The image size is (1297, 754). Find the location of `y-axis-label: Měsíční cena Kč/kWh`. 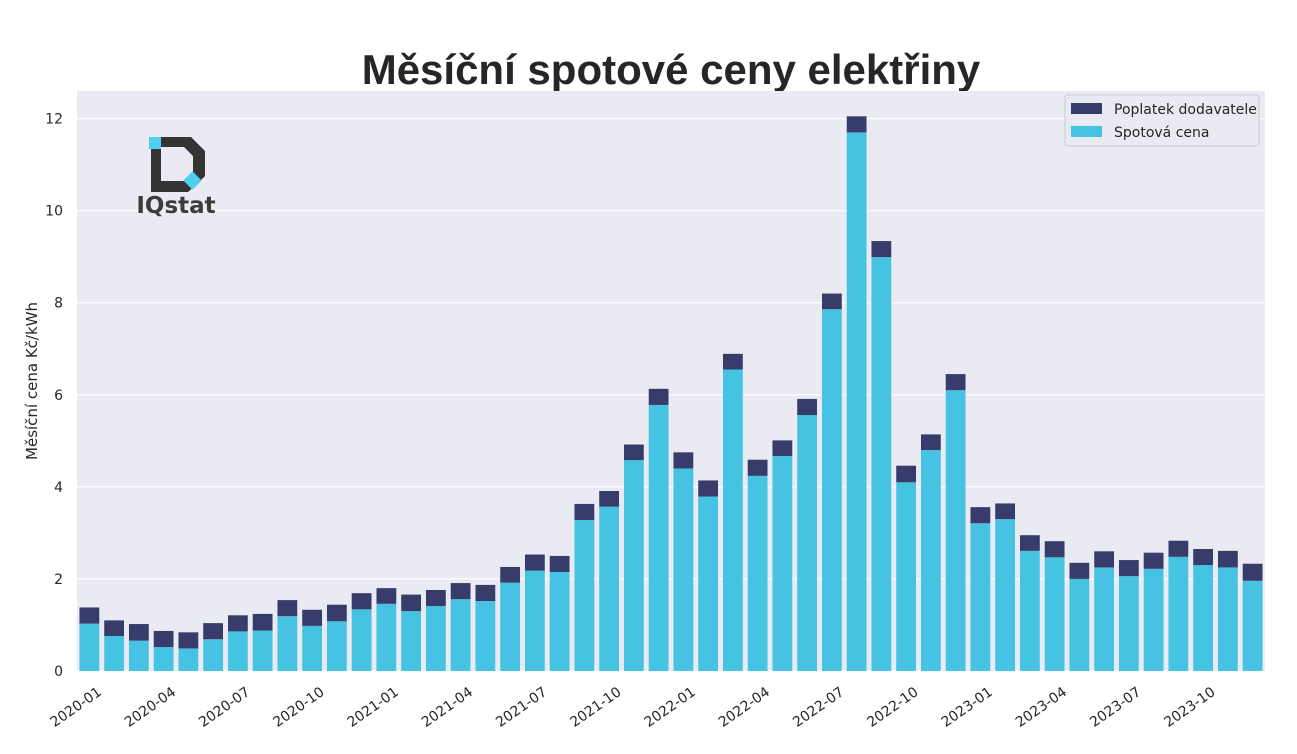

y-axis-label: Měsíční cena Kč/kWh is located at coordinates (32, 381).